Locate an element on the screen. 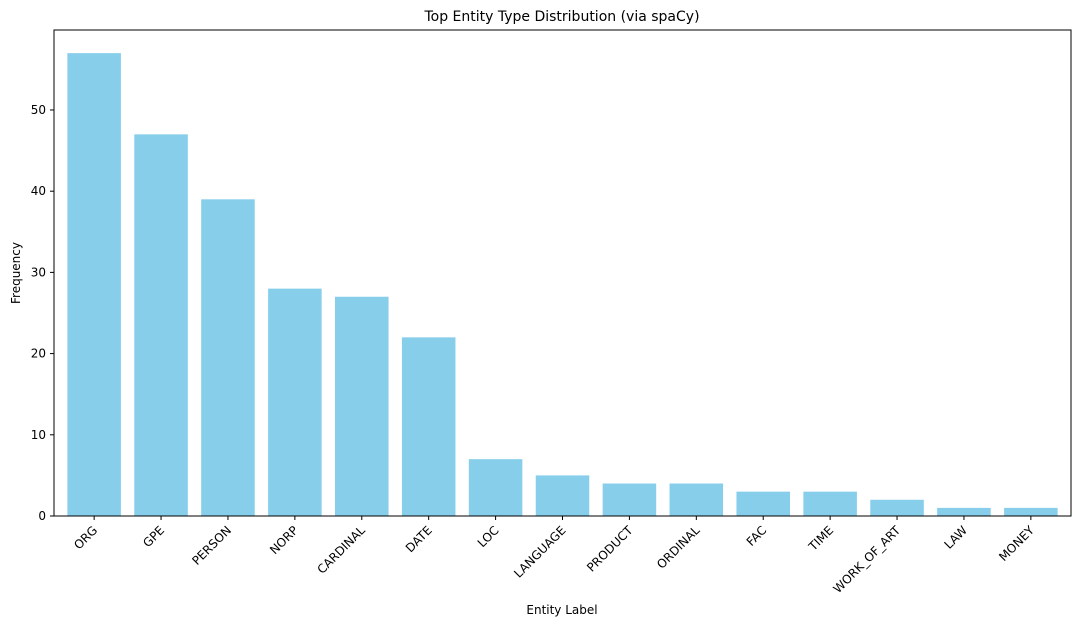  bar-language is located at coordinates (562, 495).